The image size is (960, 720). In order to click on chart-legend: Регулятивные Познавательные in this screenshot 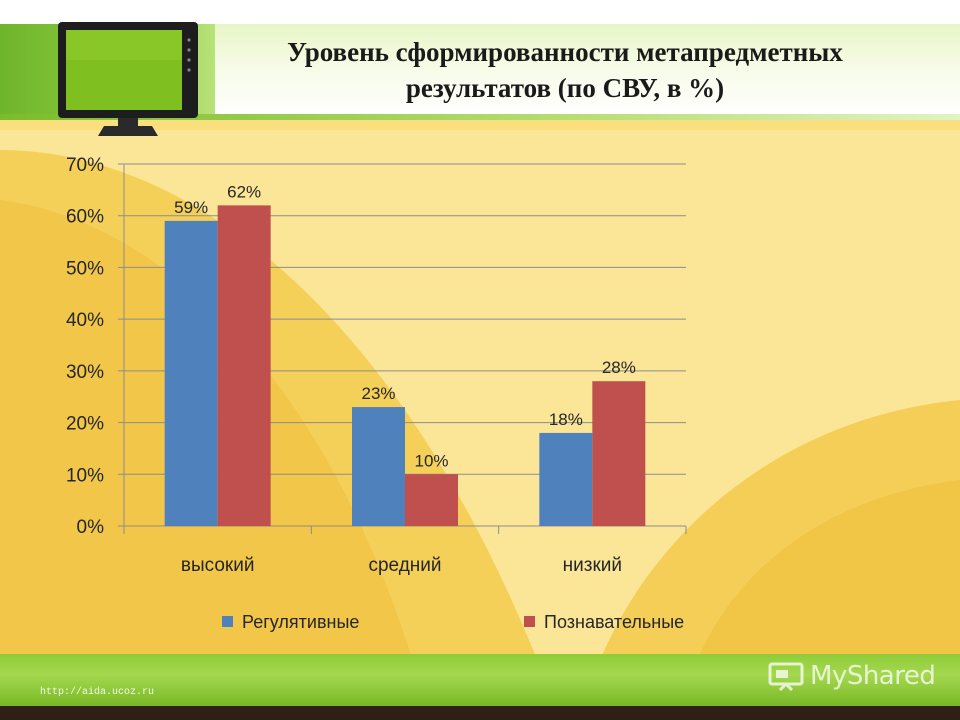, I will do `click(453, 622)`.